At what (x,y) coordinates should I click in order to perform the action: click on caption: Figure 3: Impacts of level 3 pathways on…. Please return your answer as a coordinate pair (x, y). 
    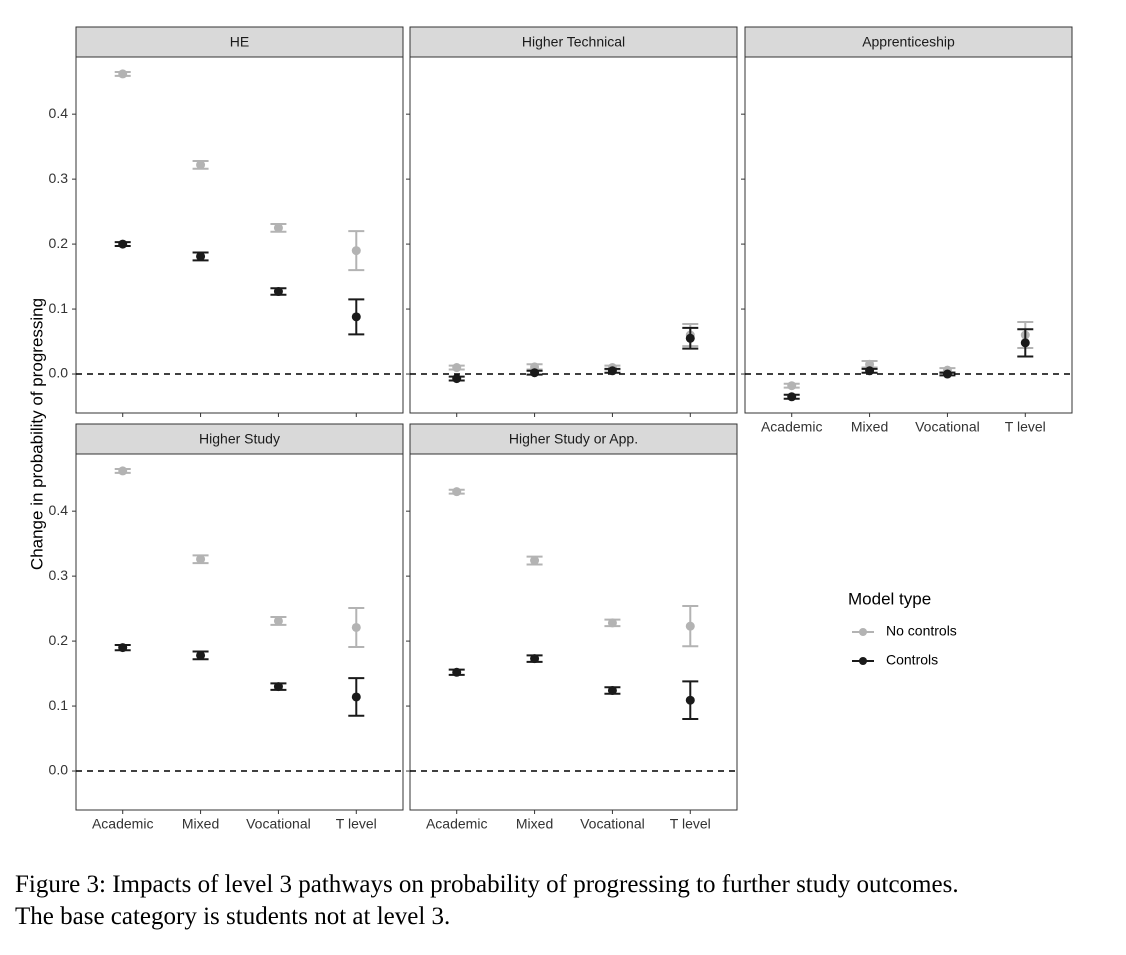
    Looking at the image, I should click on (487, 884).